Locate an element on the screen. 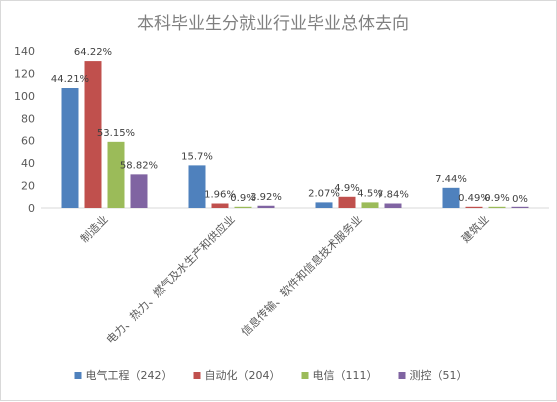 The width and height of the screenshot is (557, 402). y-tick-label: 20 is located at coordinates (28, 186).